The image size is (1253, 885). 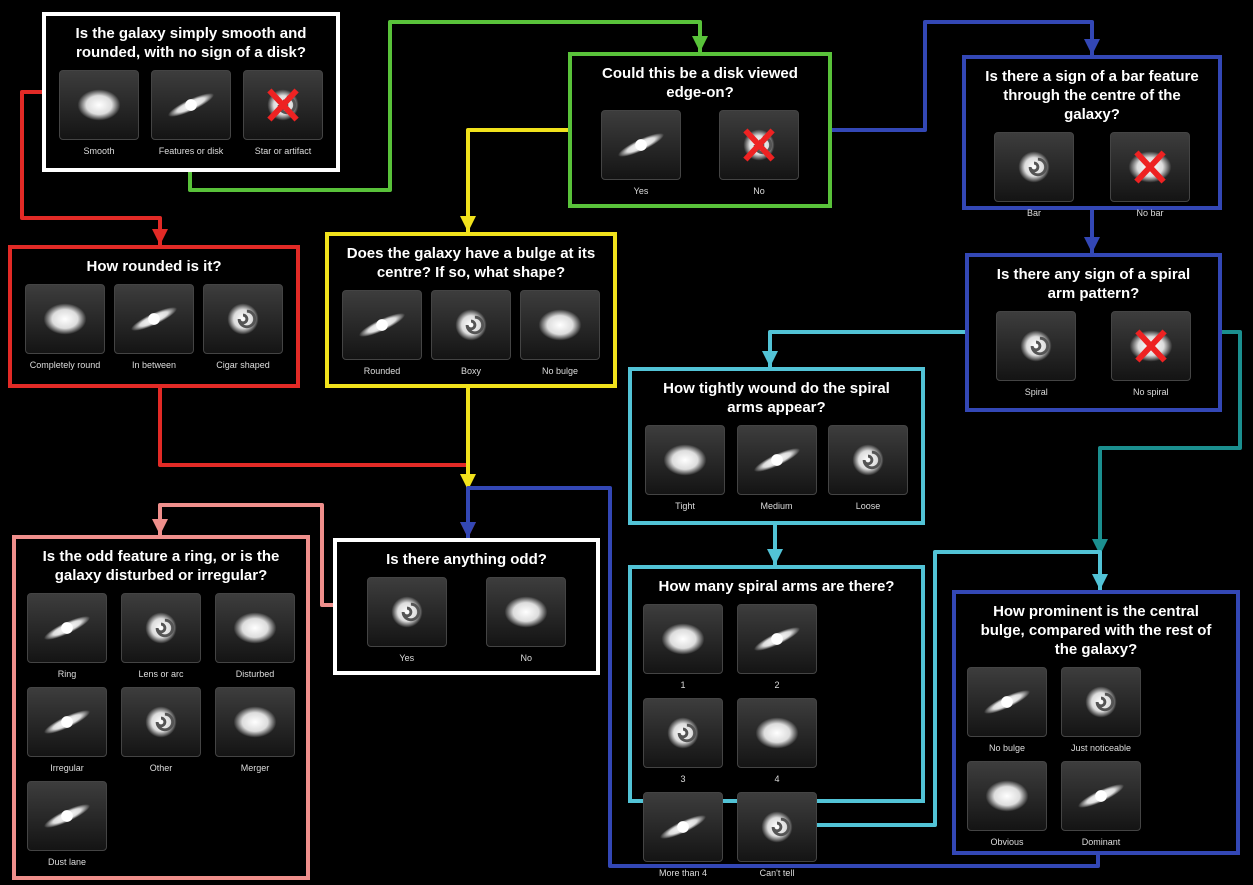 What do you see at coordinates (154, 365) in the screenshot?
I see `option-label: In between` at bounding box center [154, 365].